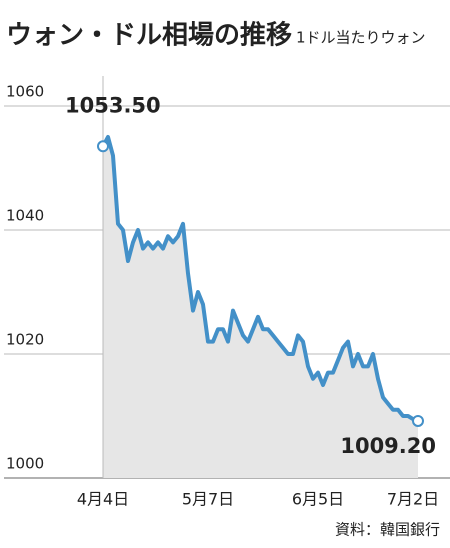  Describe the element at coordinates (361, 38) in the screenshot. I see `chart-subtitle: 1ドル当たりウォン` at that location.